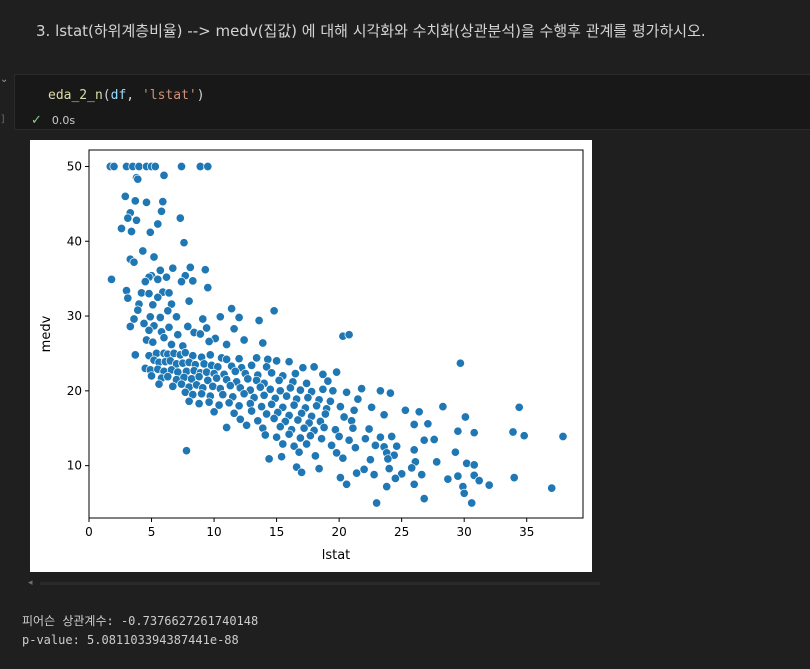  Describe the element at coordinates (412, 102) in the screenshot. I see `code-cell: eda_2_n(df, 'lstat') ✓ 0.0s` at that location.